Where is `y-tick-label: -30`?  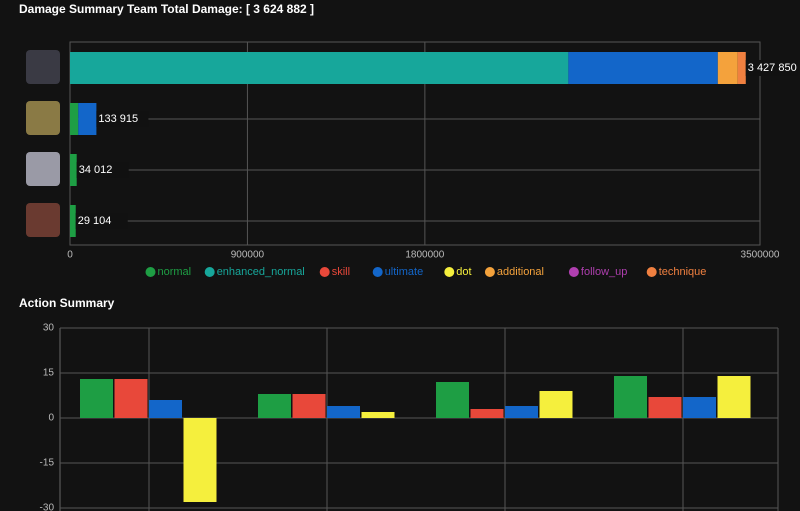 y-tick-label: -30 is located at coordinates (47, 507).